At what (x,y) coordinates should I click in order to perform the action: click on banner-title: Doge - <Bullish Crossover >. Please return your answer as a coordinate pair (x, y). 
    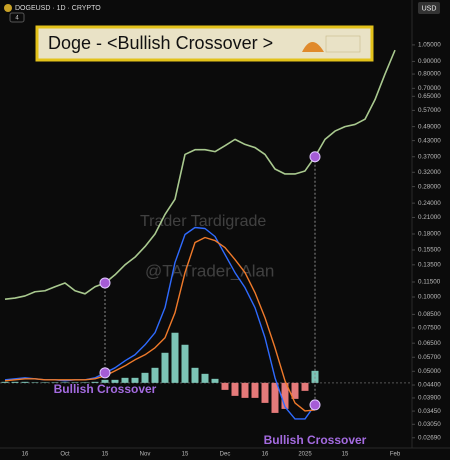
    Looking at the image, I should click on (160, 43).